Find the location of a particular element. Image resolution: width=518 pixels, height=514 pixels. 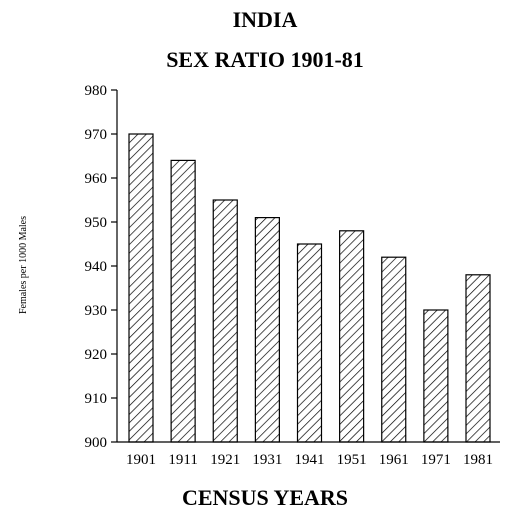

y-tick-label: 930 is located at coordinates (96, 311).